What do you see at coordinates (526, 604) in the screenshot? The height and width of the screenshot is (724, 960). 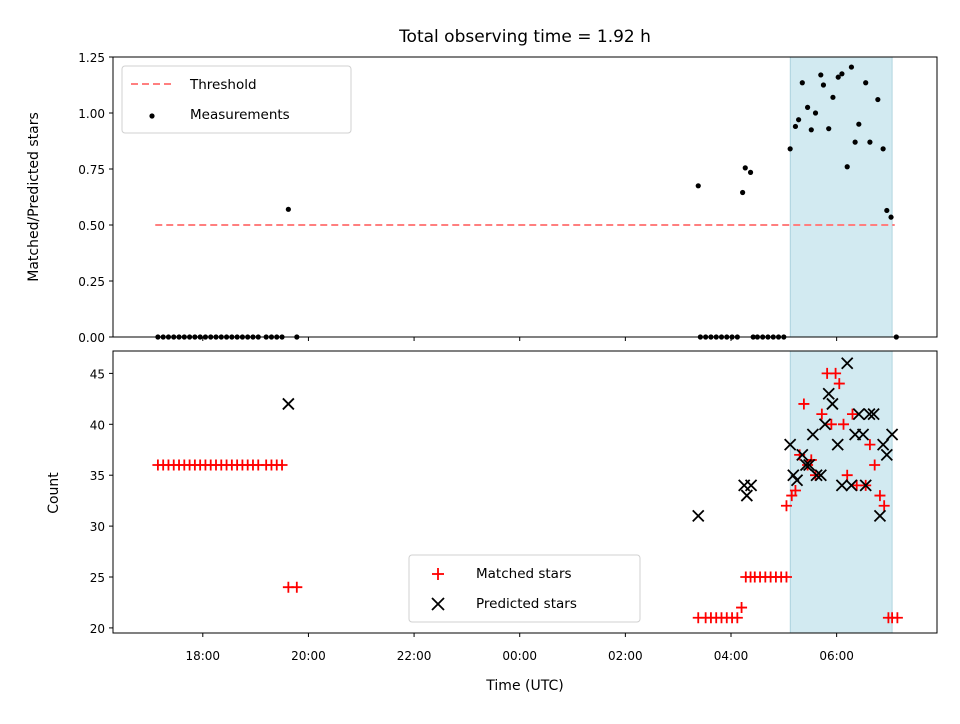 I see `legend-predicted-label: Predicted stars` at bounding box center [526, 604].